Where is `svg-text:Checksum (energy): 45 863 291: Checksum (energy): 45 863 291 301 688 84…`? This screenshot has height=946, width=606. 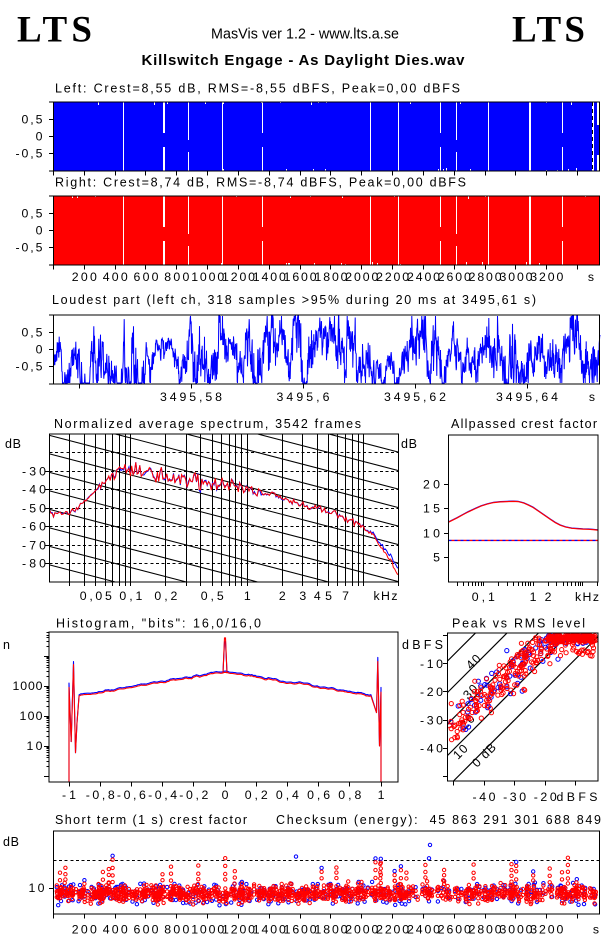 svg-text:Checksum (energy): 45 863 291: Checksum (energy): 45 863 291 301 688 84… is located at coordinates (438, 820).